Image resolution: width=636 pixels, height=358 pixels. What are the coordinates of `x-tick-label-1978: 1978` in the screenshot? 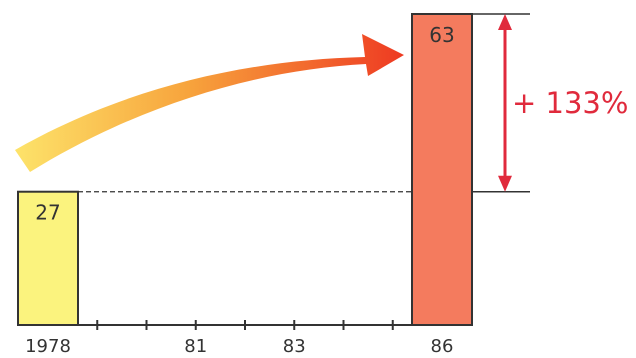 It's located at (48, 346).